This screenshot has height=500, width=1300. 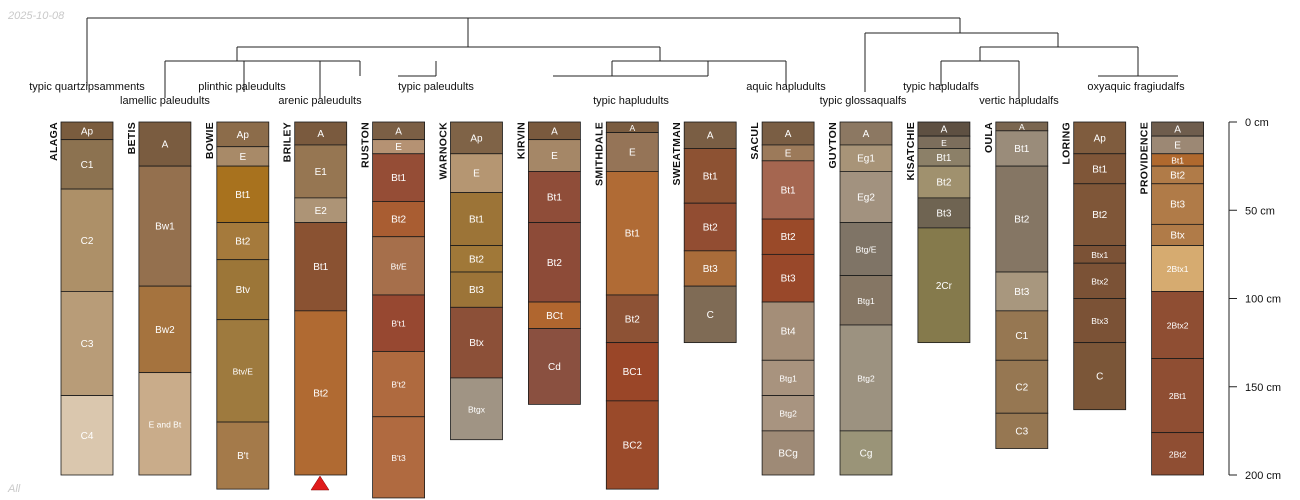 I want to click on axis-tick-label: 100 cm, so click(x=1263, y=300).